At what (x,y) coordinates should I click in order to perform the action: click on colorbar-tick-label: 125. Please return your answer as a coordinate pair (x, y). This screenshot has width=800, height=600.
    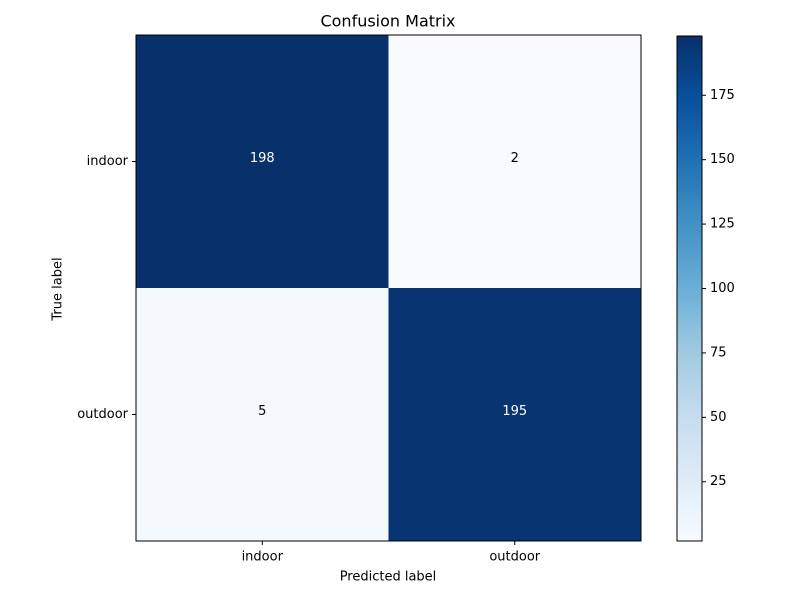
    Looking at the image, I should click on (722, 224).